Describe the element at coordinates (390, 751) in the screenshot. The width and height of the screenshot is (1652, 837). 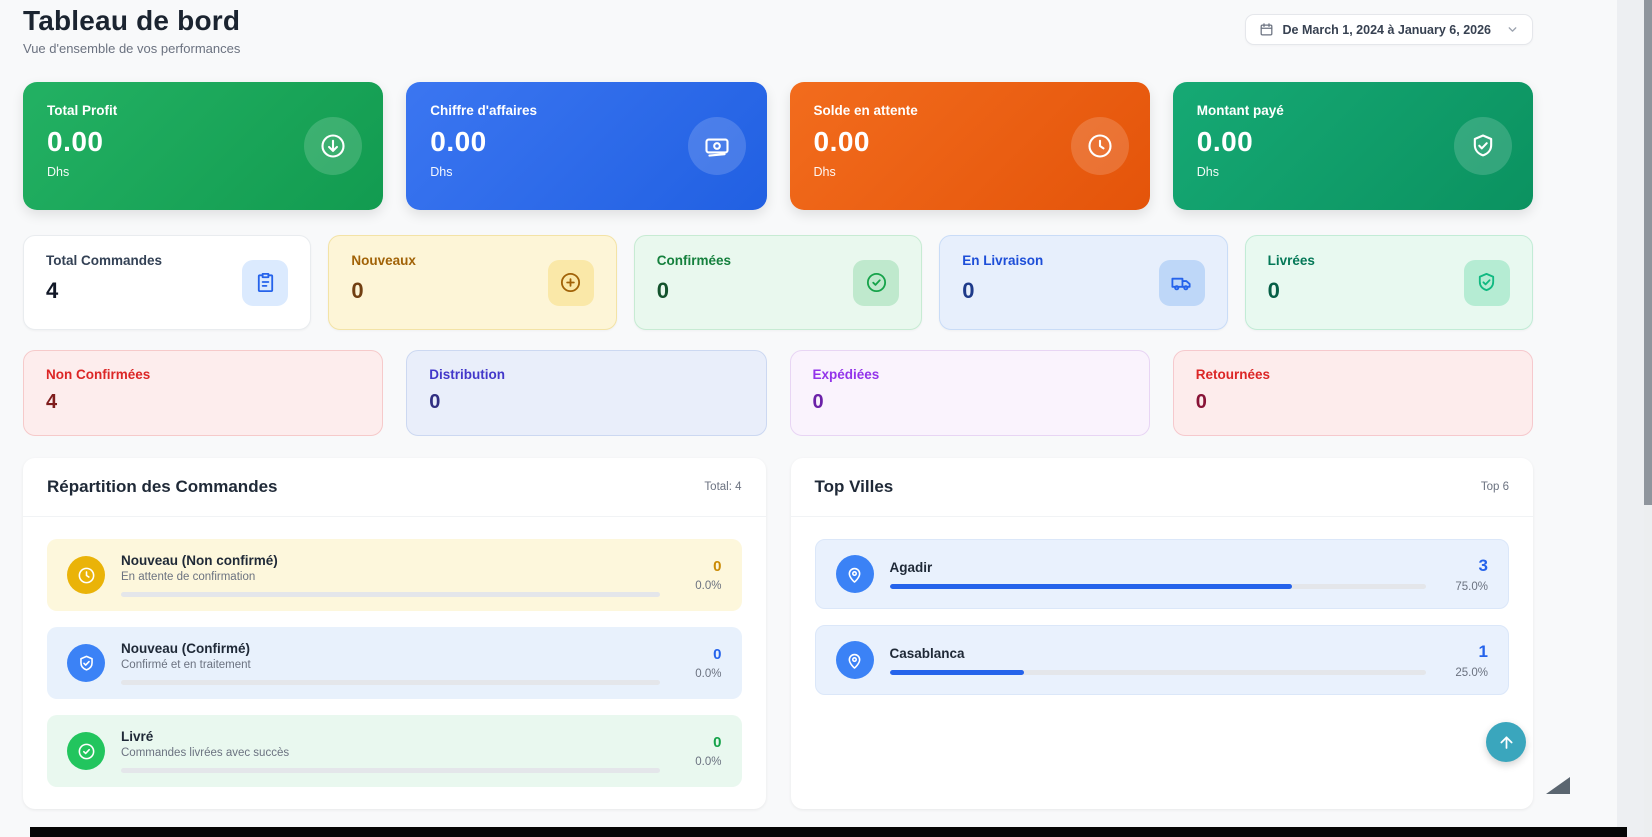
I see `item-content: Livré Commandes livrées avec succès` at that location.